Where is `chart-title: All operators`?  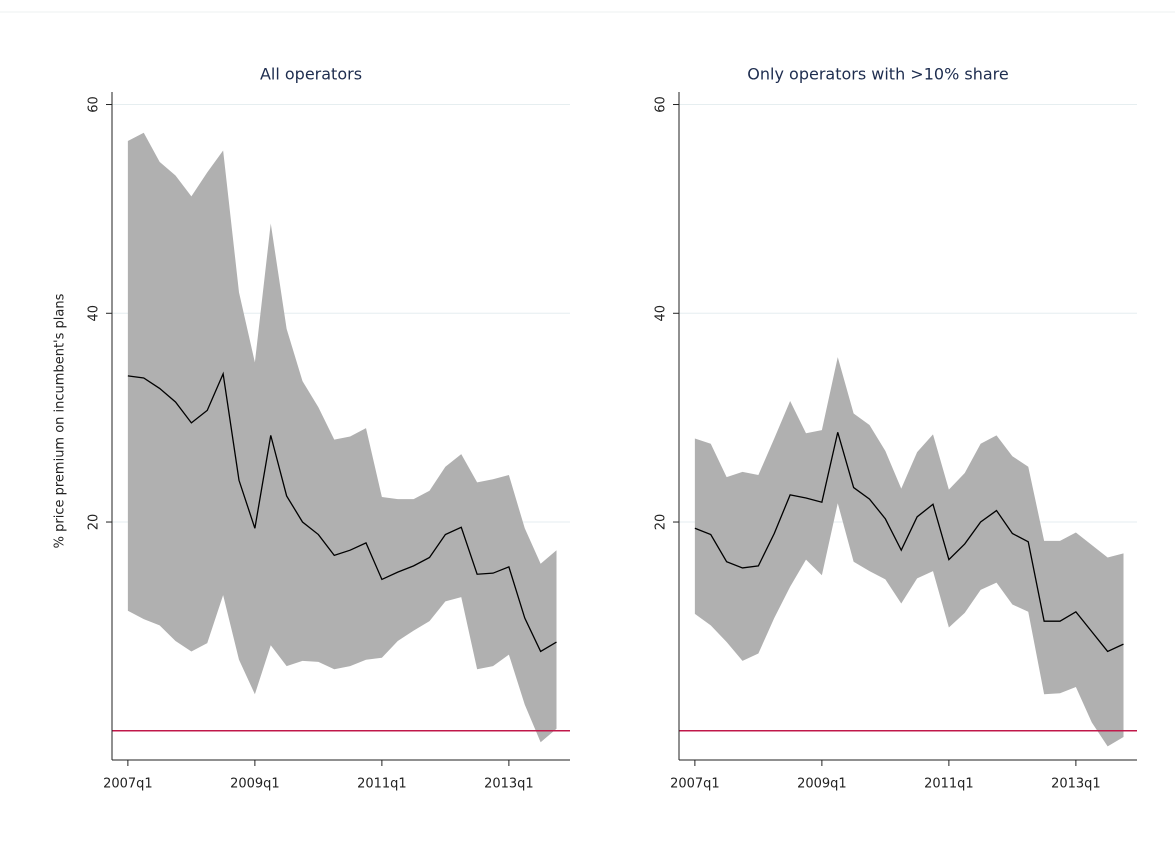 chart-title: All operators is located at coordinates (311, 74).